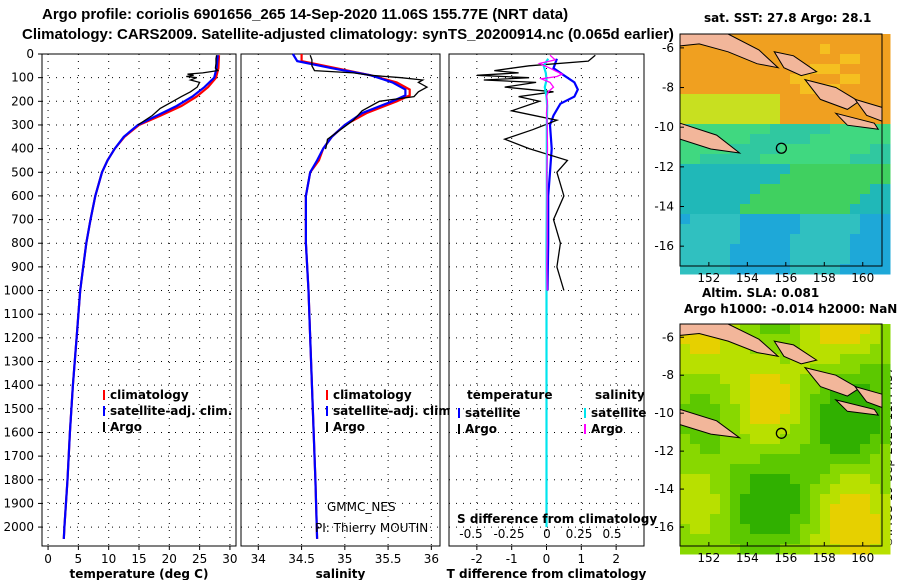 This screenshot has height=580, width=900. What do you see at coordinates (22, 149) in the screenshot?
I see `depth-tick-label: 400` at bounding box center [22, 149].